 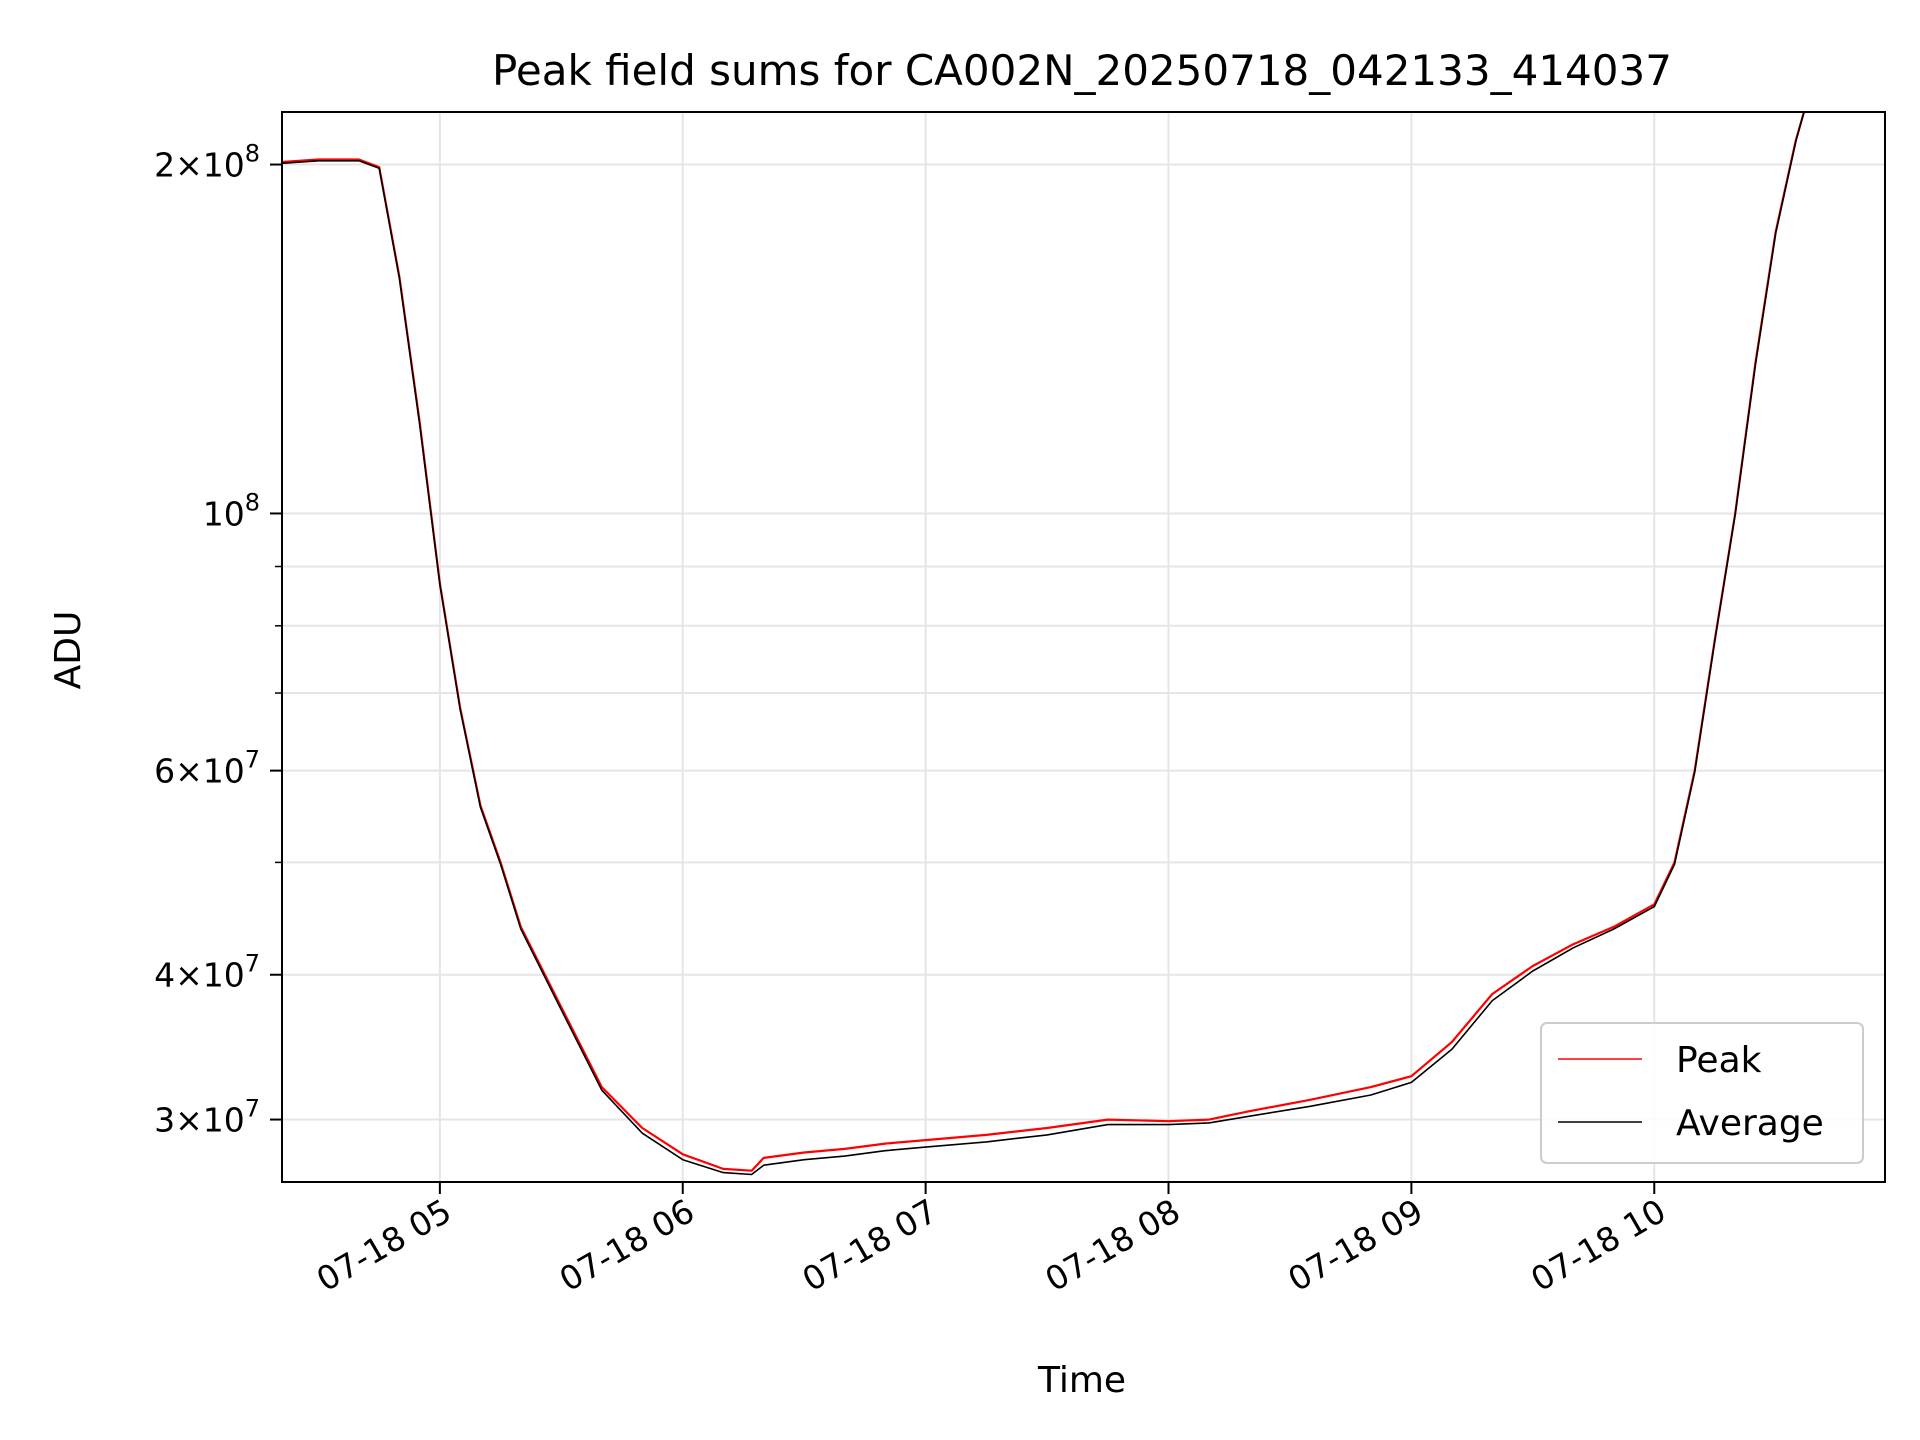 What do you see at coordinates (207, 768) in the screenshot?
I see `y-tick-label: 6×107` at bounding box center [207, 768].